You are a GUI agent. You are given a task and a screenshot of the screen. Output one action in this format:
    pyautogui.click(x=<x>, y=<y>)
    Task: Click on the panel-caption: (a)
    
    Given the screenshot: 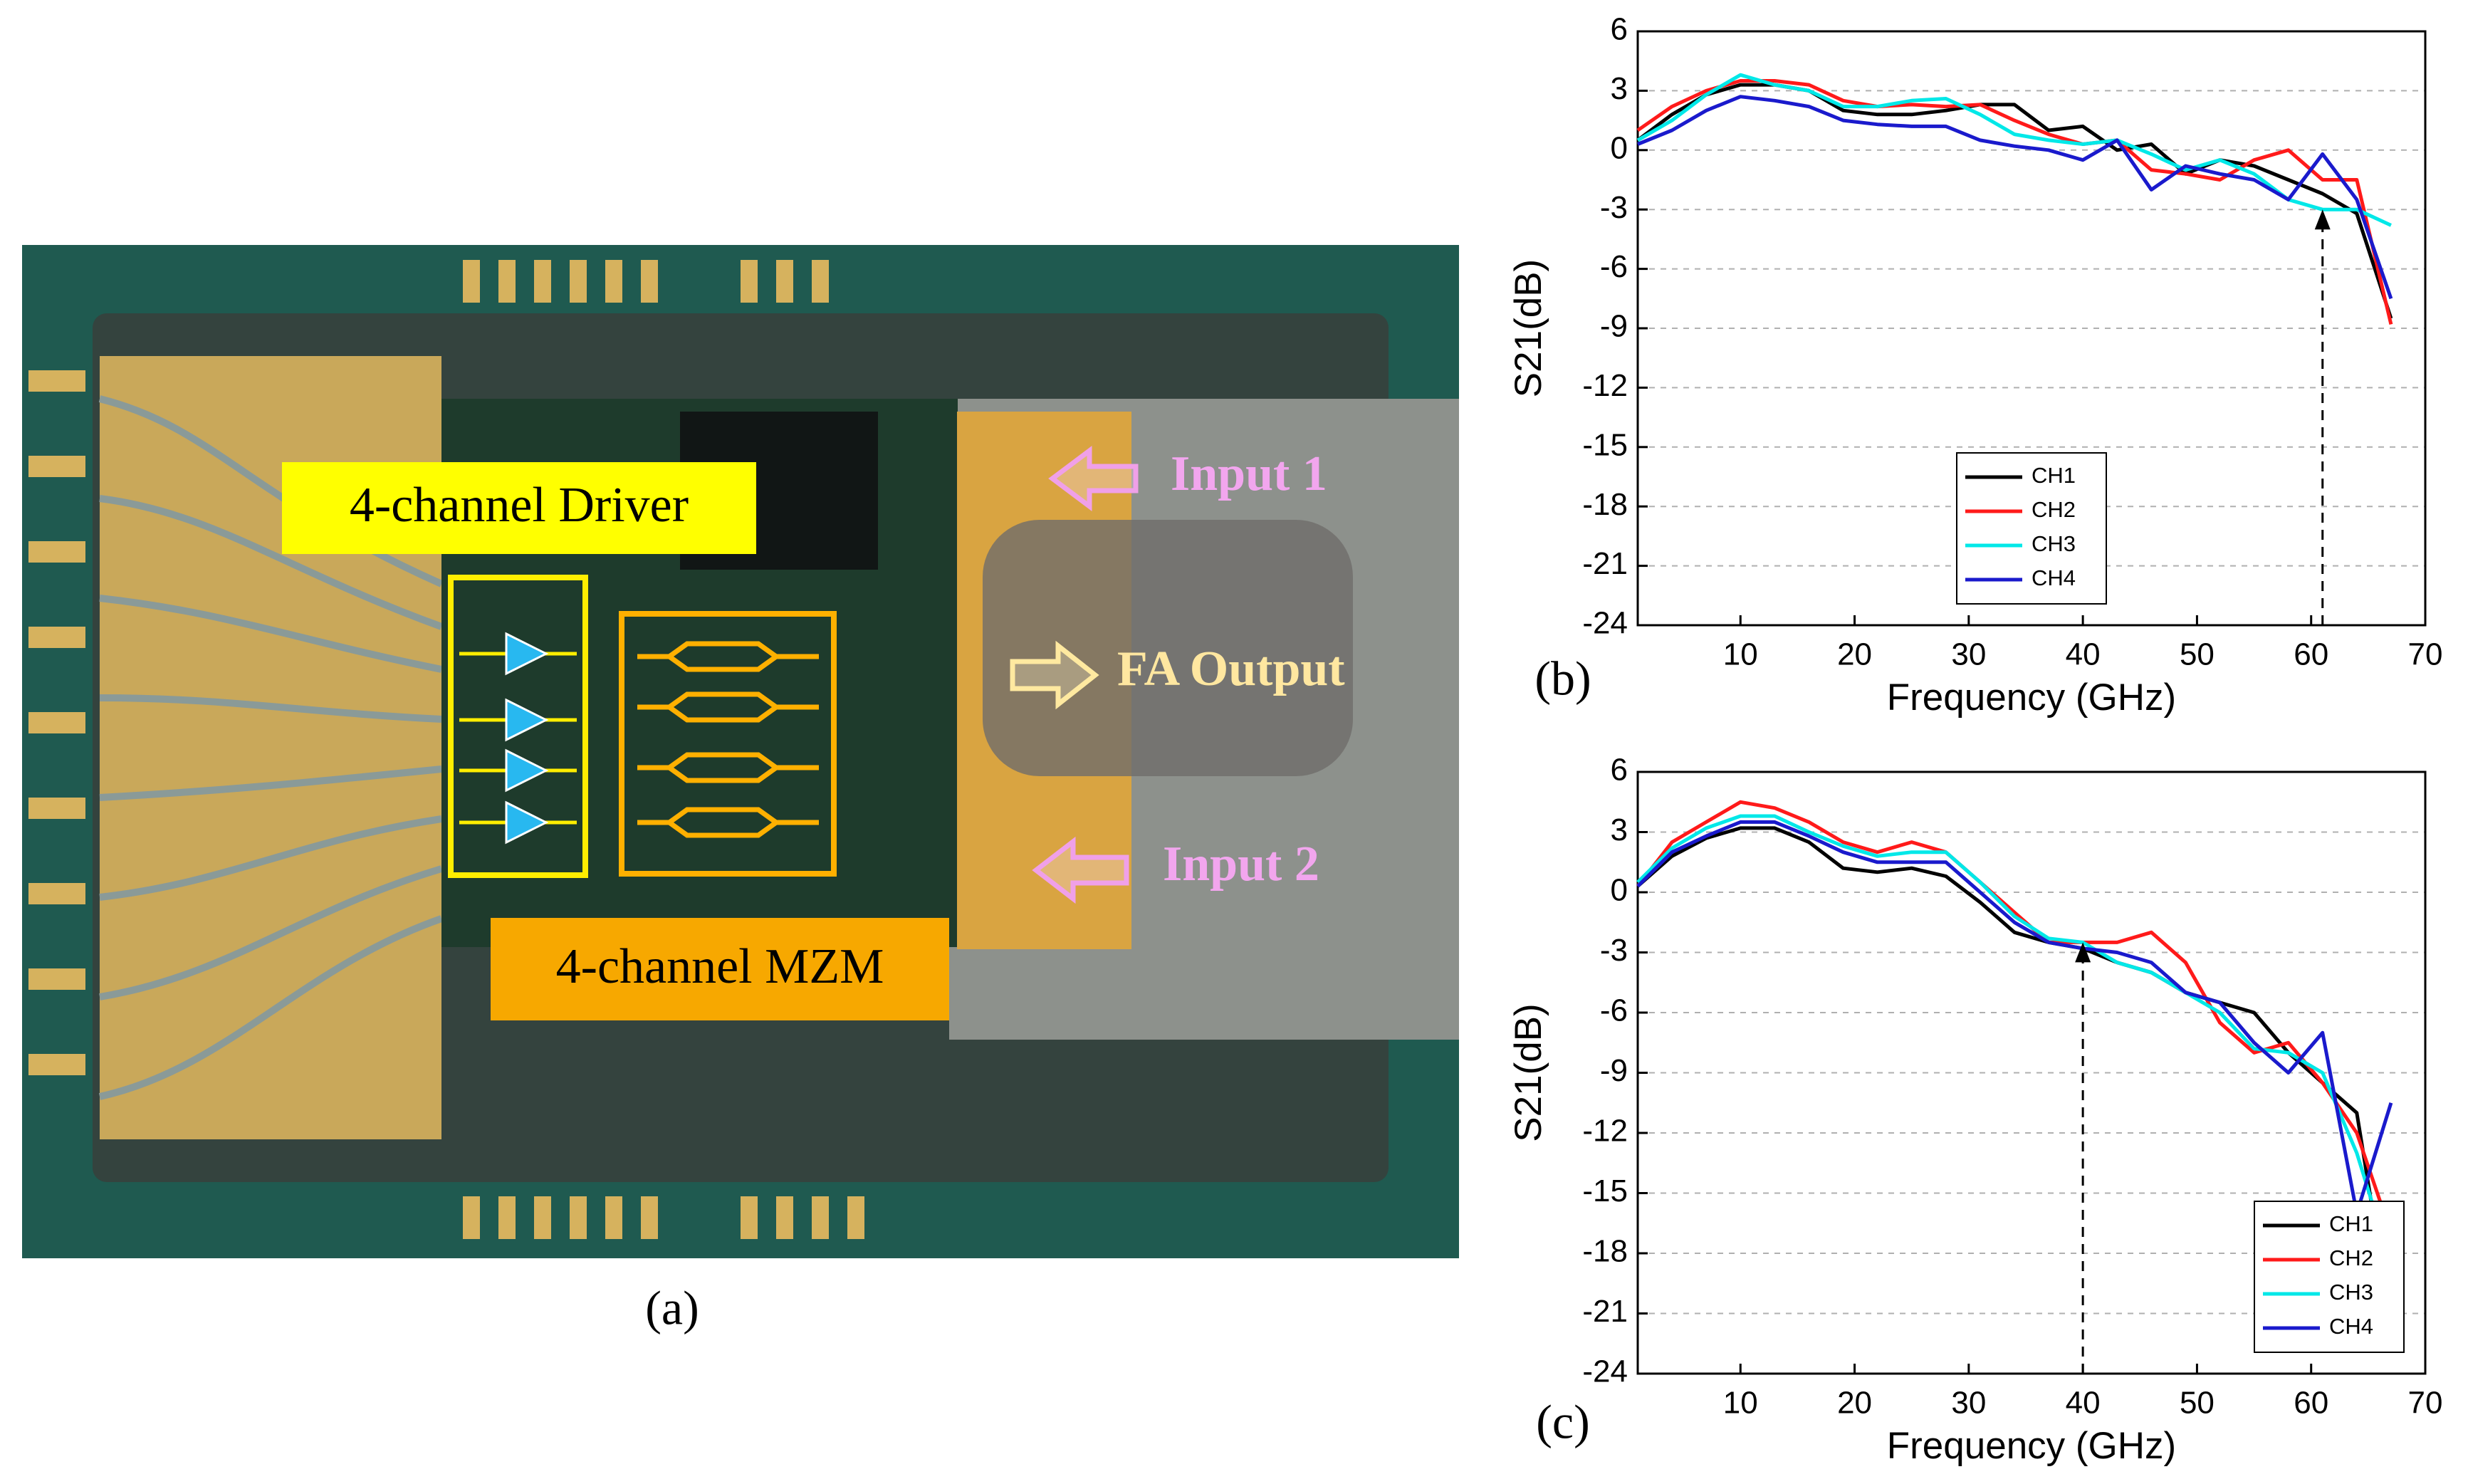 What is the action you would take?
    pyautogui.click(x=672, y=1308)
    